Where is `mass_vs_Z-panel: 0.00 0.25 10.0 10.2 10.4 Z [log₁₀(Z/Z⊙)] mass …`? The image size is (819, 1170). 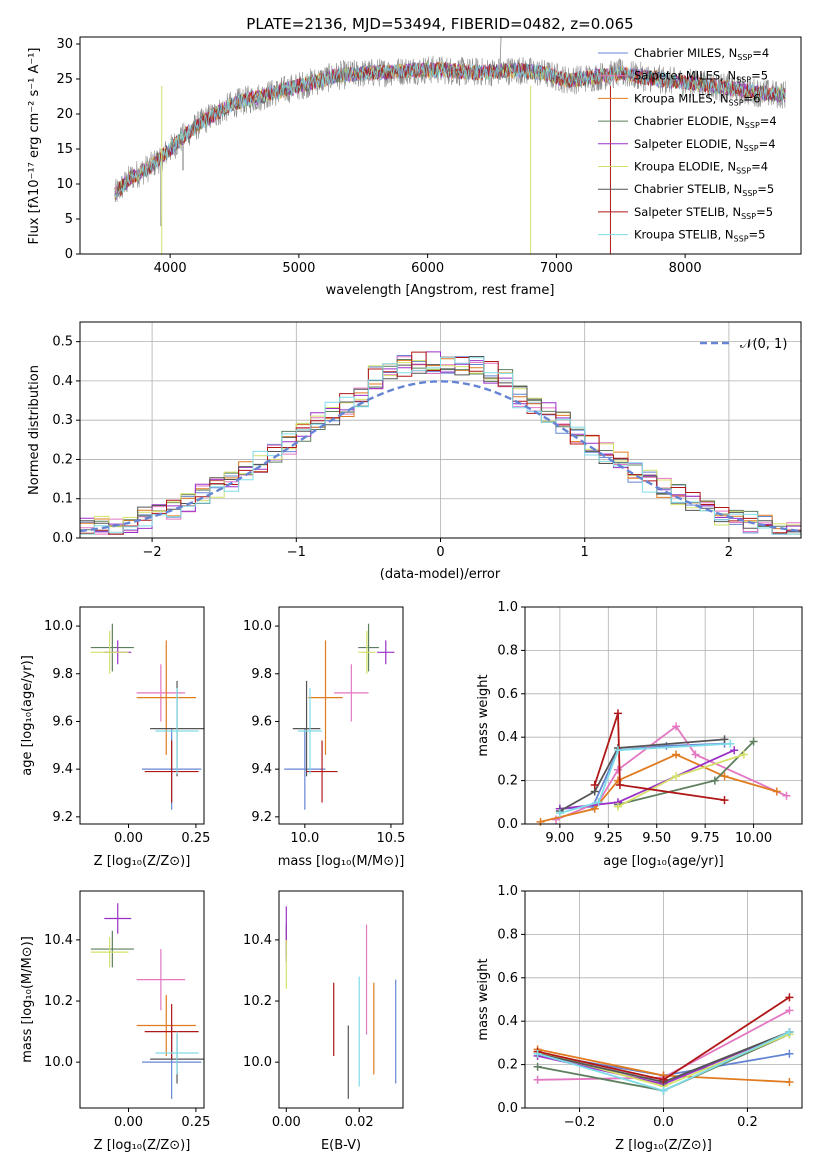
mass_vs_Z-panel: 0.00 0.25 10.0 10.2 10.4 Z [log₁₀(Z/Z⊙)] mass … is located at coordinates (115, 1021).